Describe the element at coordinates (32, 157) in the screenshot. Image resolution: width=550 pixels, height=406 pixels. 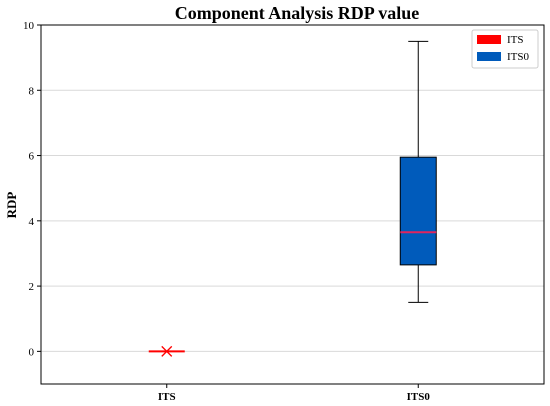
I see `y-tick-label: 6` at that location.